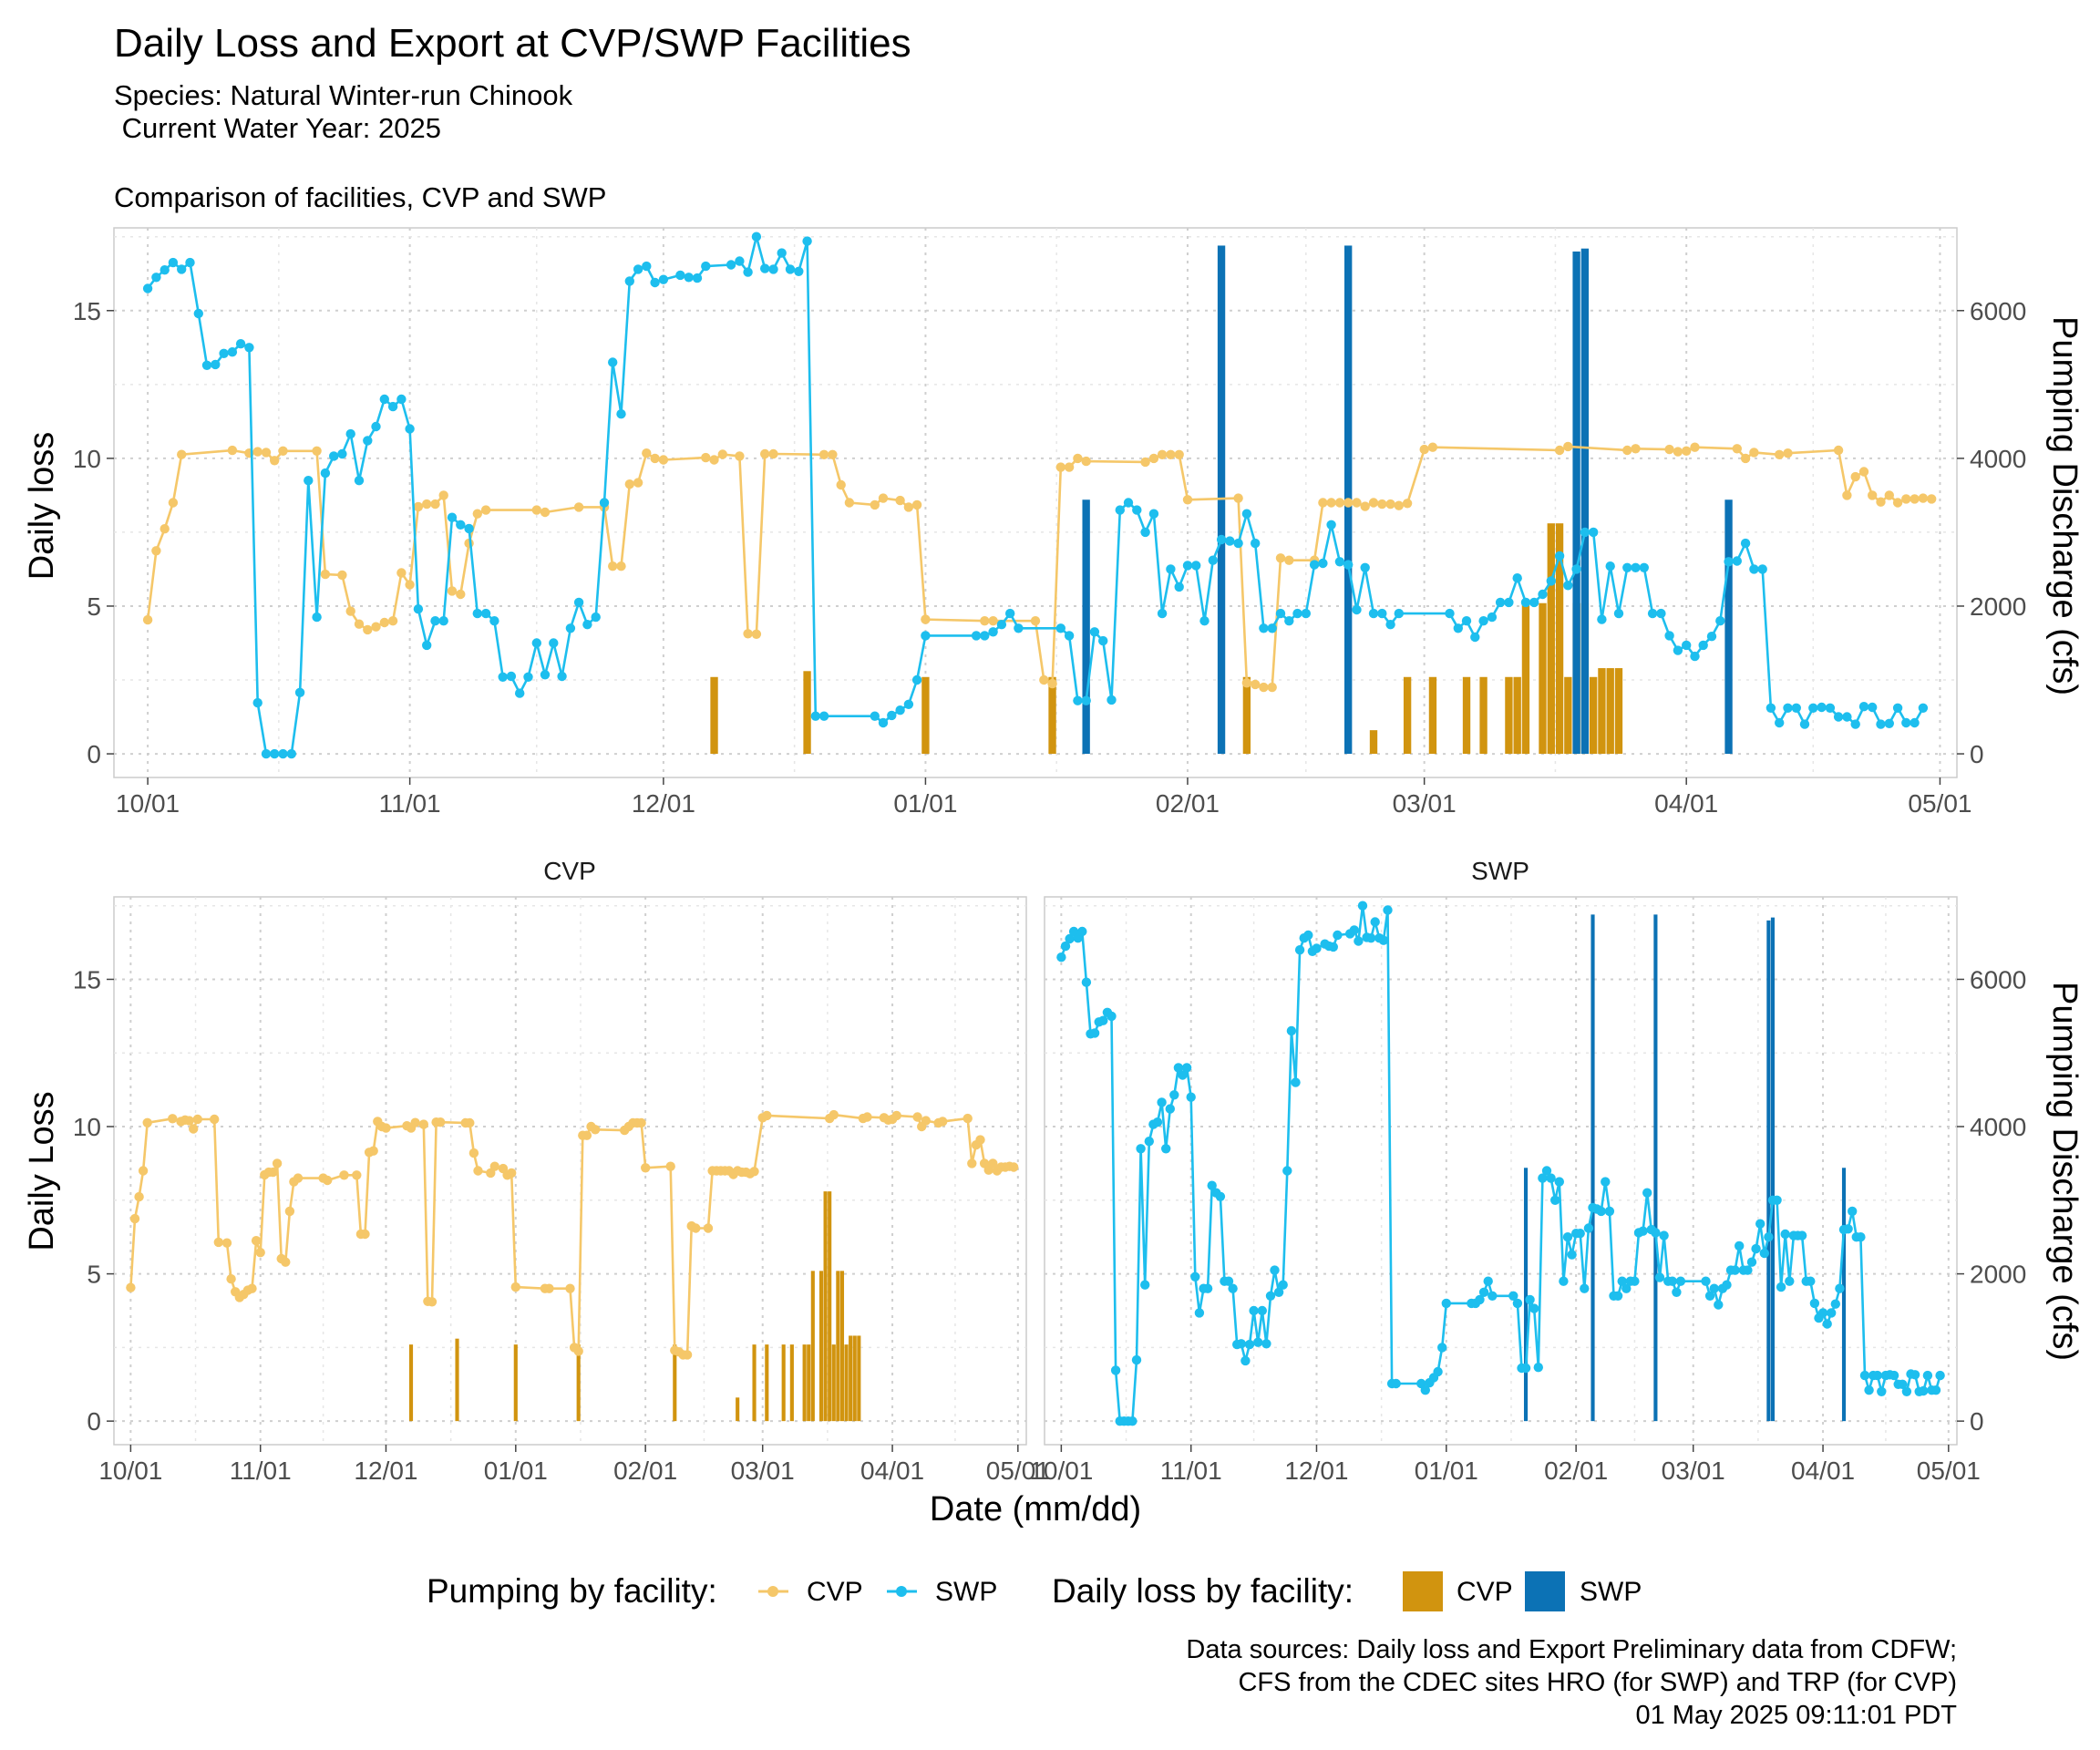  Describe the element at coordinates (1998, 311) in the screenshot. I see `y2-tick-label: 6000` at that location.